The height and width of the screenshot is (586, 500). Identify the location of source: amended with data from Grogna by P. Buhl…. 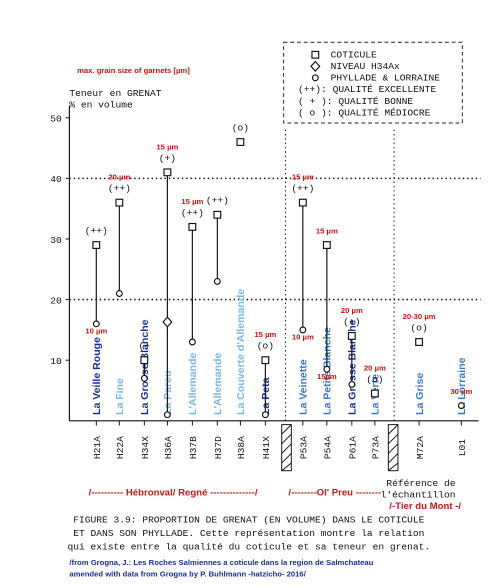
(187, 573).